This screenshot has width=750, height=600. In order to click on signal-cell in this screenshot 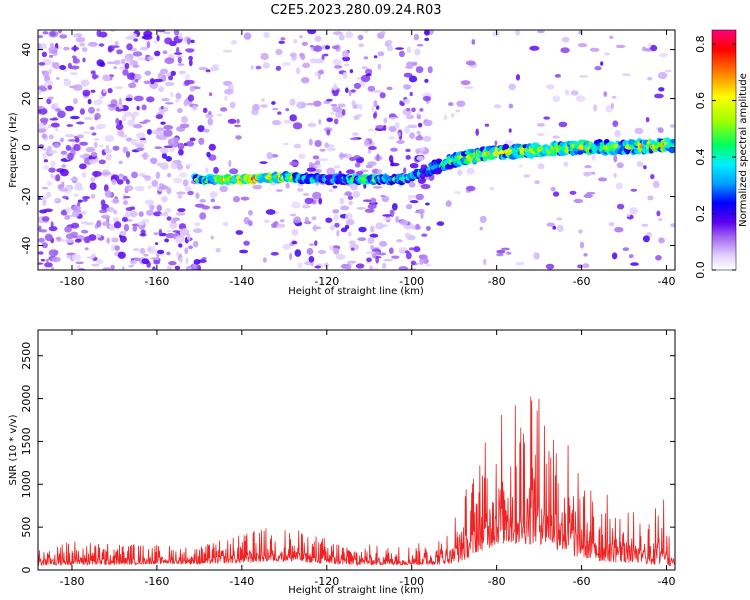, I will do `click(580, 152)`.